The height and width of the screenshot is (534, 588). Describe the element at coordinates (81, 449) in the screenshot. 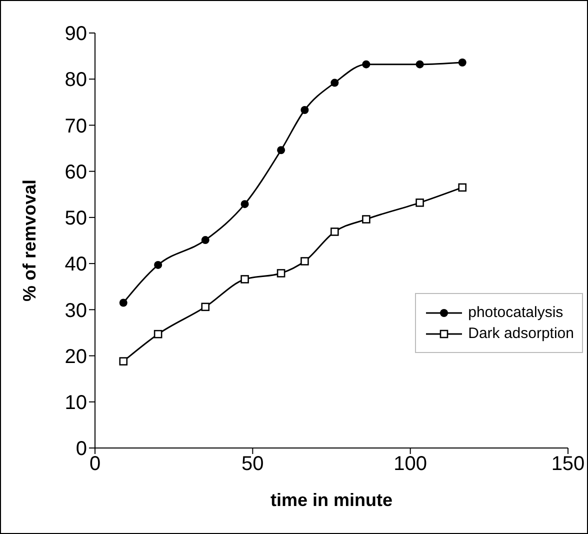

I see `y-tick-label: 0` at that location.